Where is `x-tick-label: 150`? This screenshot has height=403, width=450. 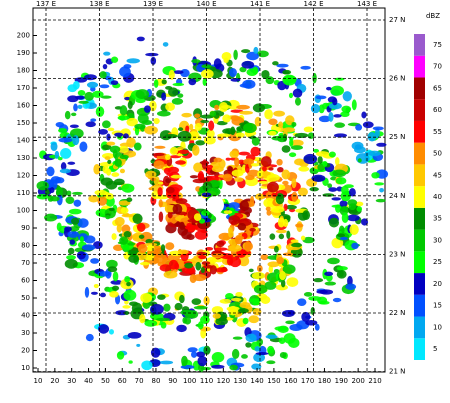 x-tick-label: 150 is located at coordinates (273, 381).